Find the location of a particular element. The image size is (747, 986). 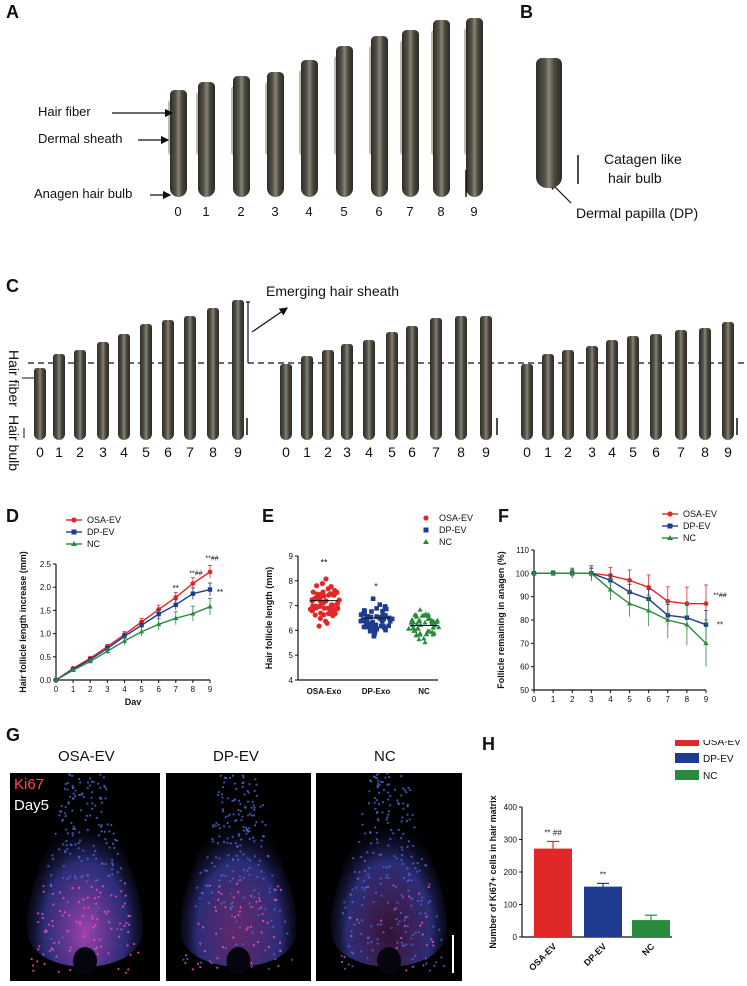

x-tick-label: 3 is located at coordinates (591, 699).